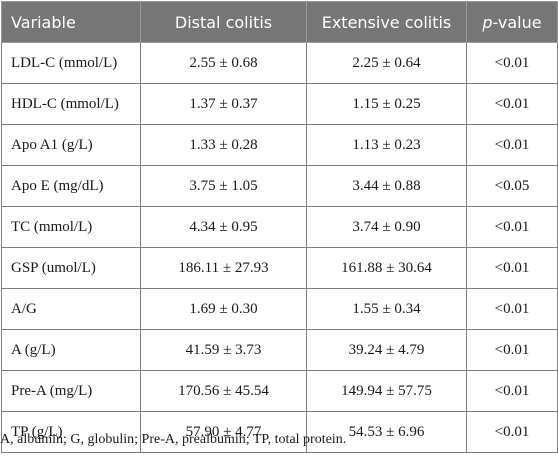 This screenshot has width=558, height=459. Describe the element at coordinates (487, 22) in the screenshot. I see `header-p-italic: p` at that location.